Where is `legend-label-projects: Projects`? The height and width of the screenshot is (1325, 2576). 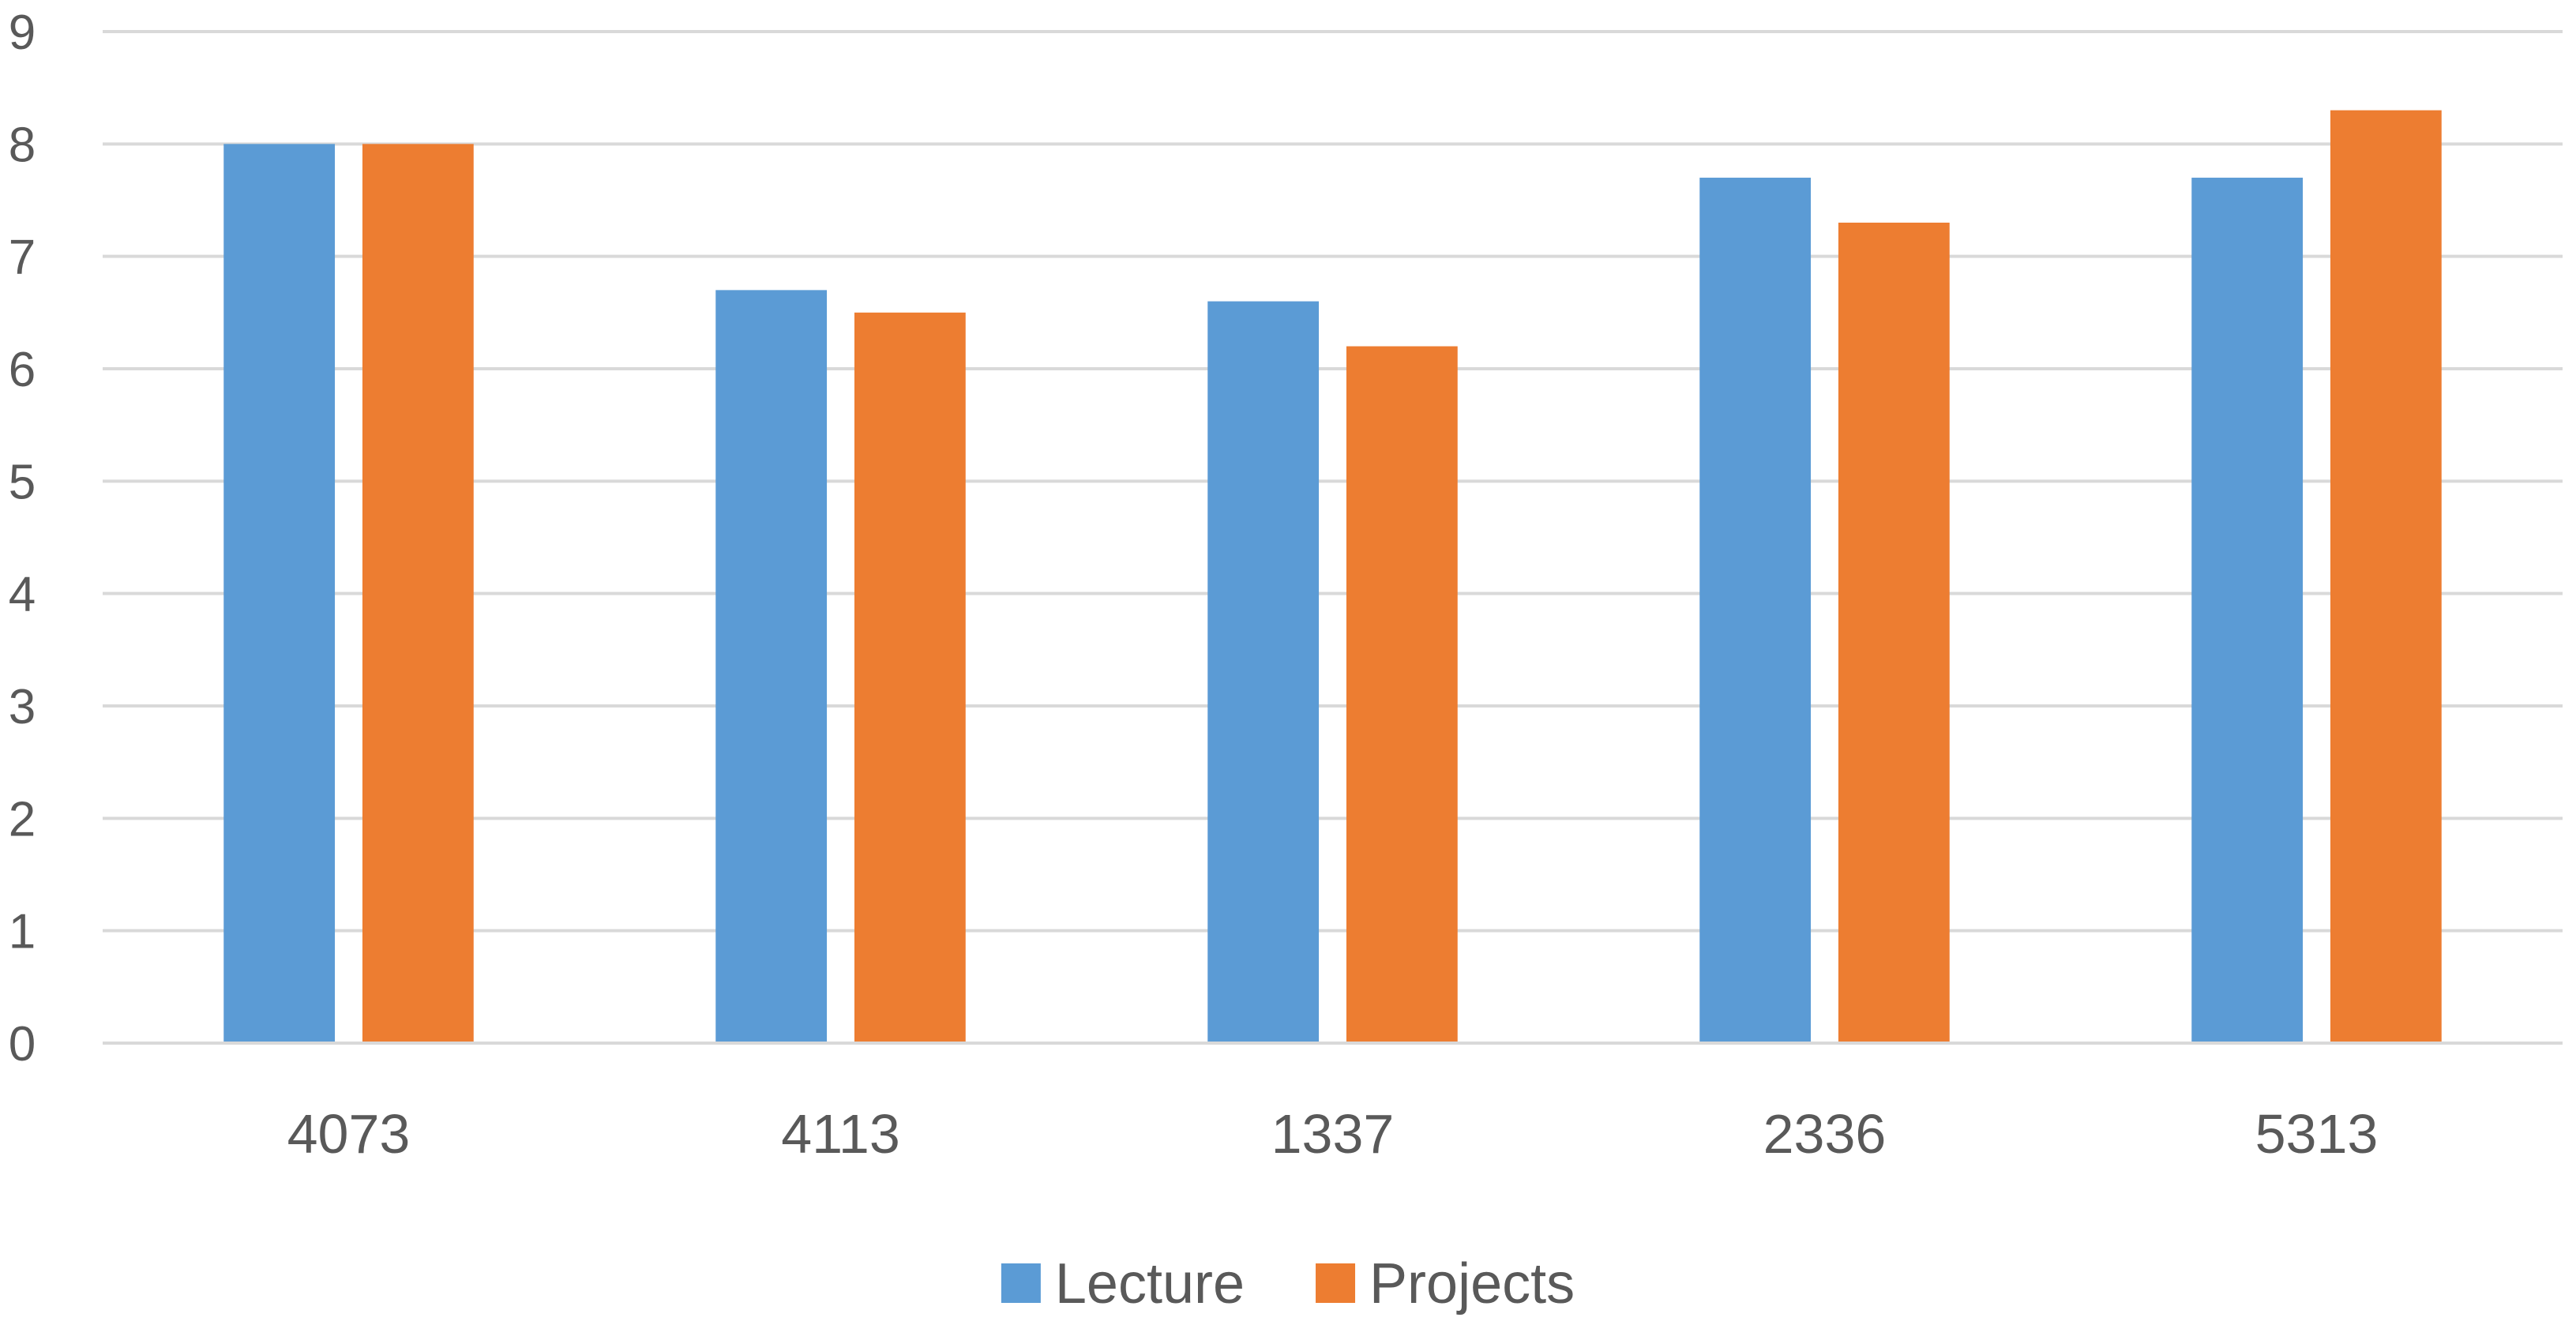 legend-label-projects: Projects is located at coordinates (1472, 1284).